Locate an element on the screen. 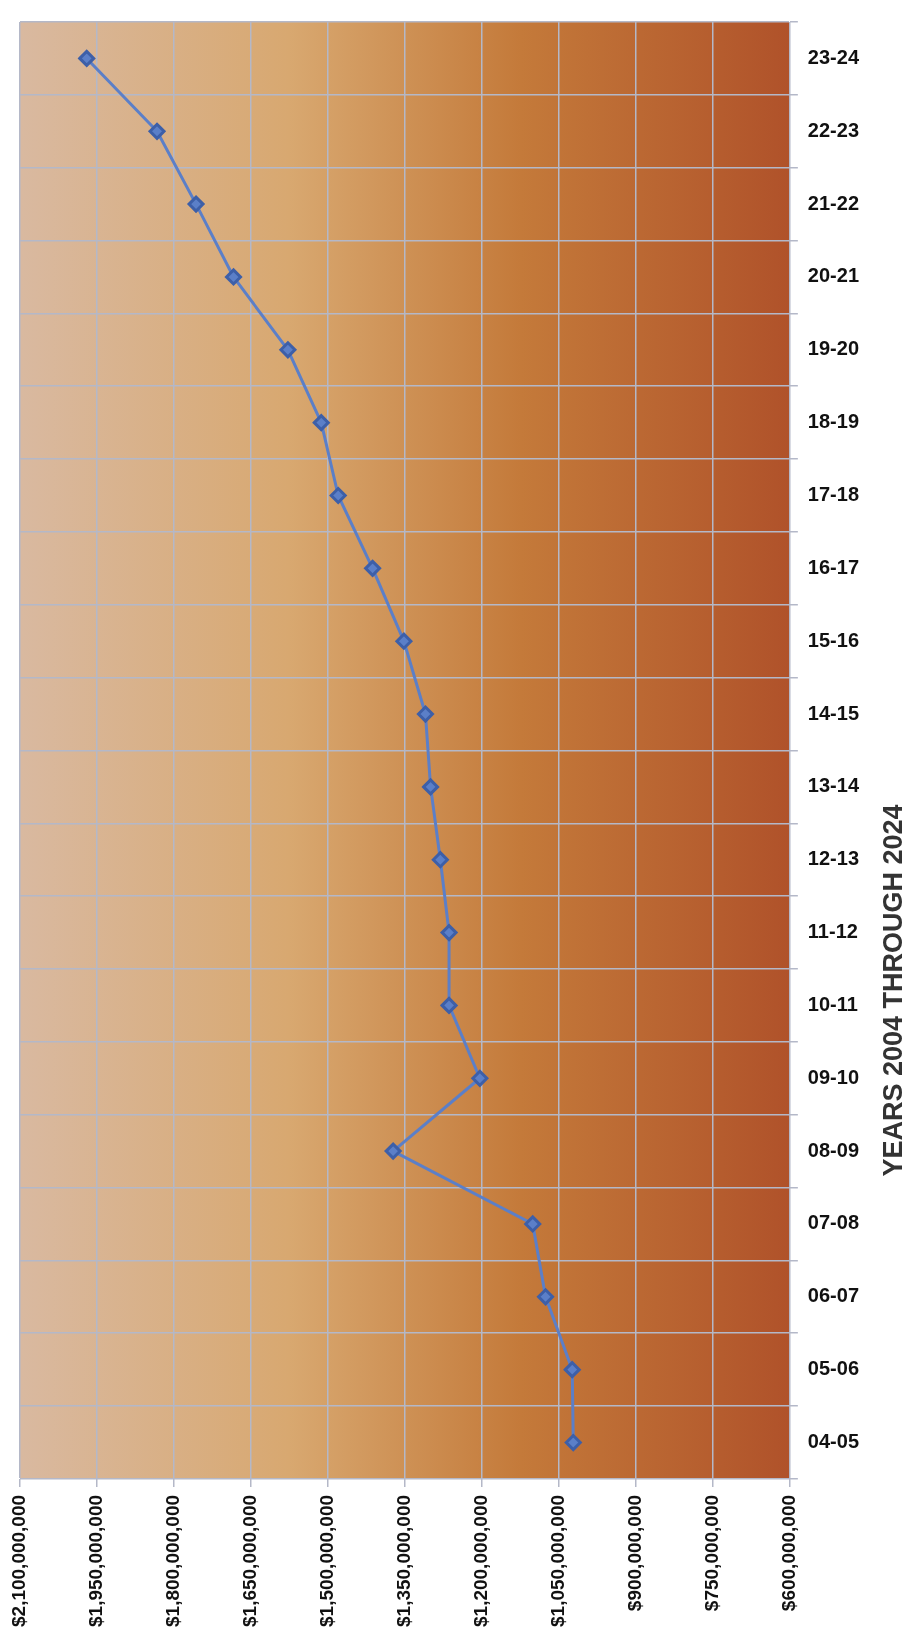 The height and width of the screenshot is (1645, 917). x-tick-label: $2,100,000,000 is located at coordinates (19, 1561).